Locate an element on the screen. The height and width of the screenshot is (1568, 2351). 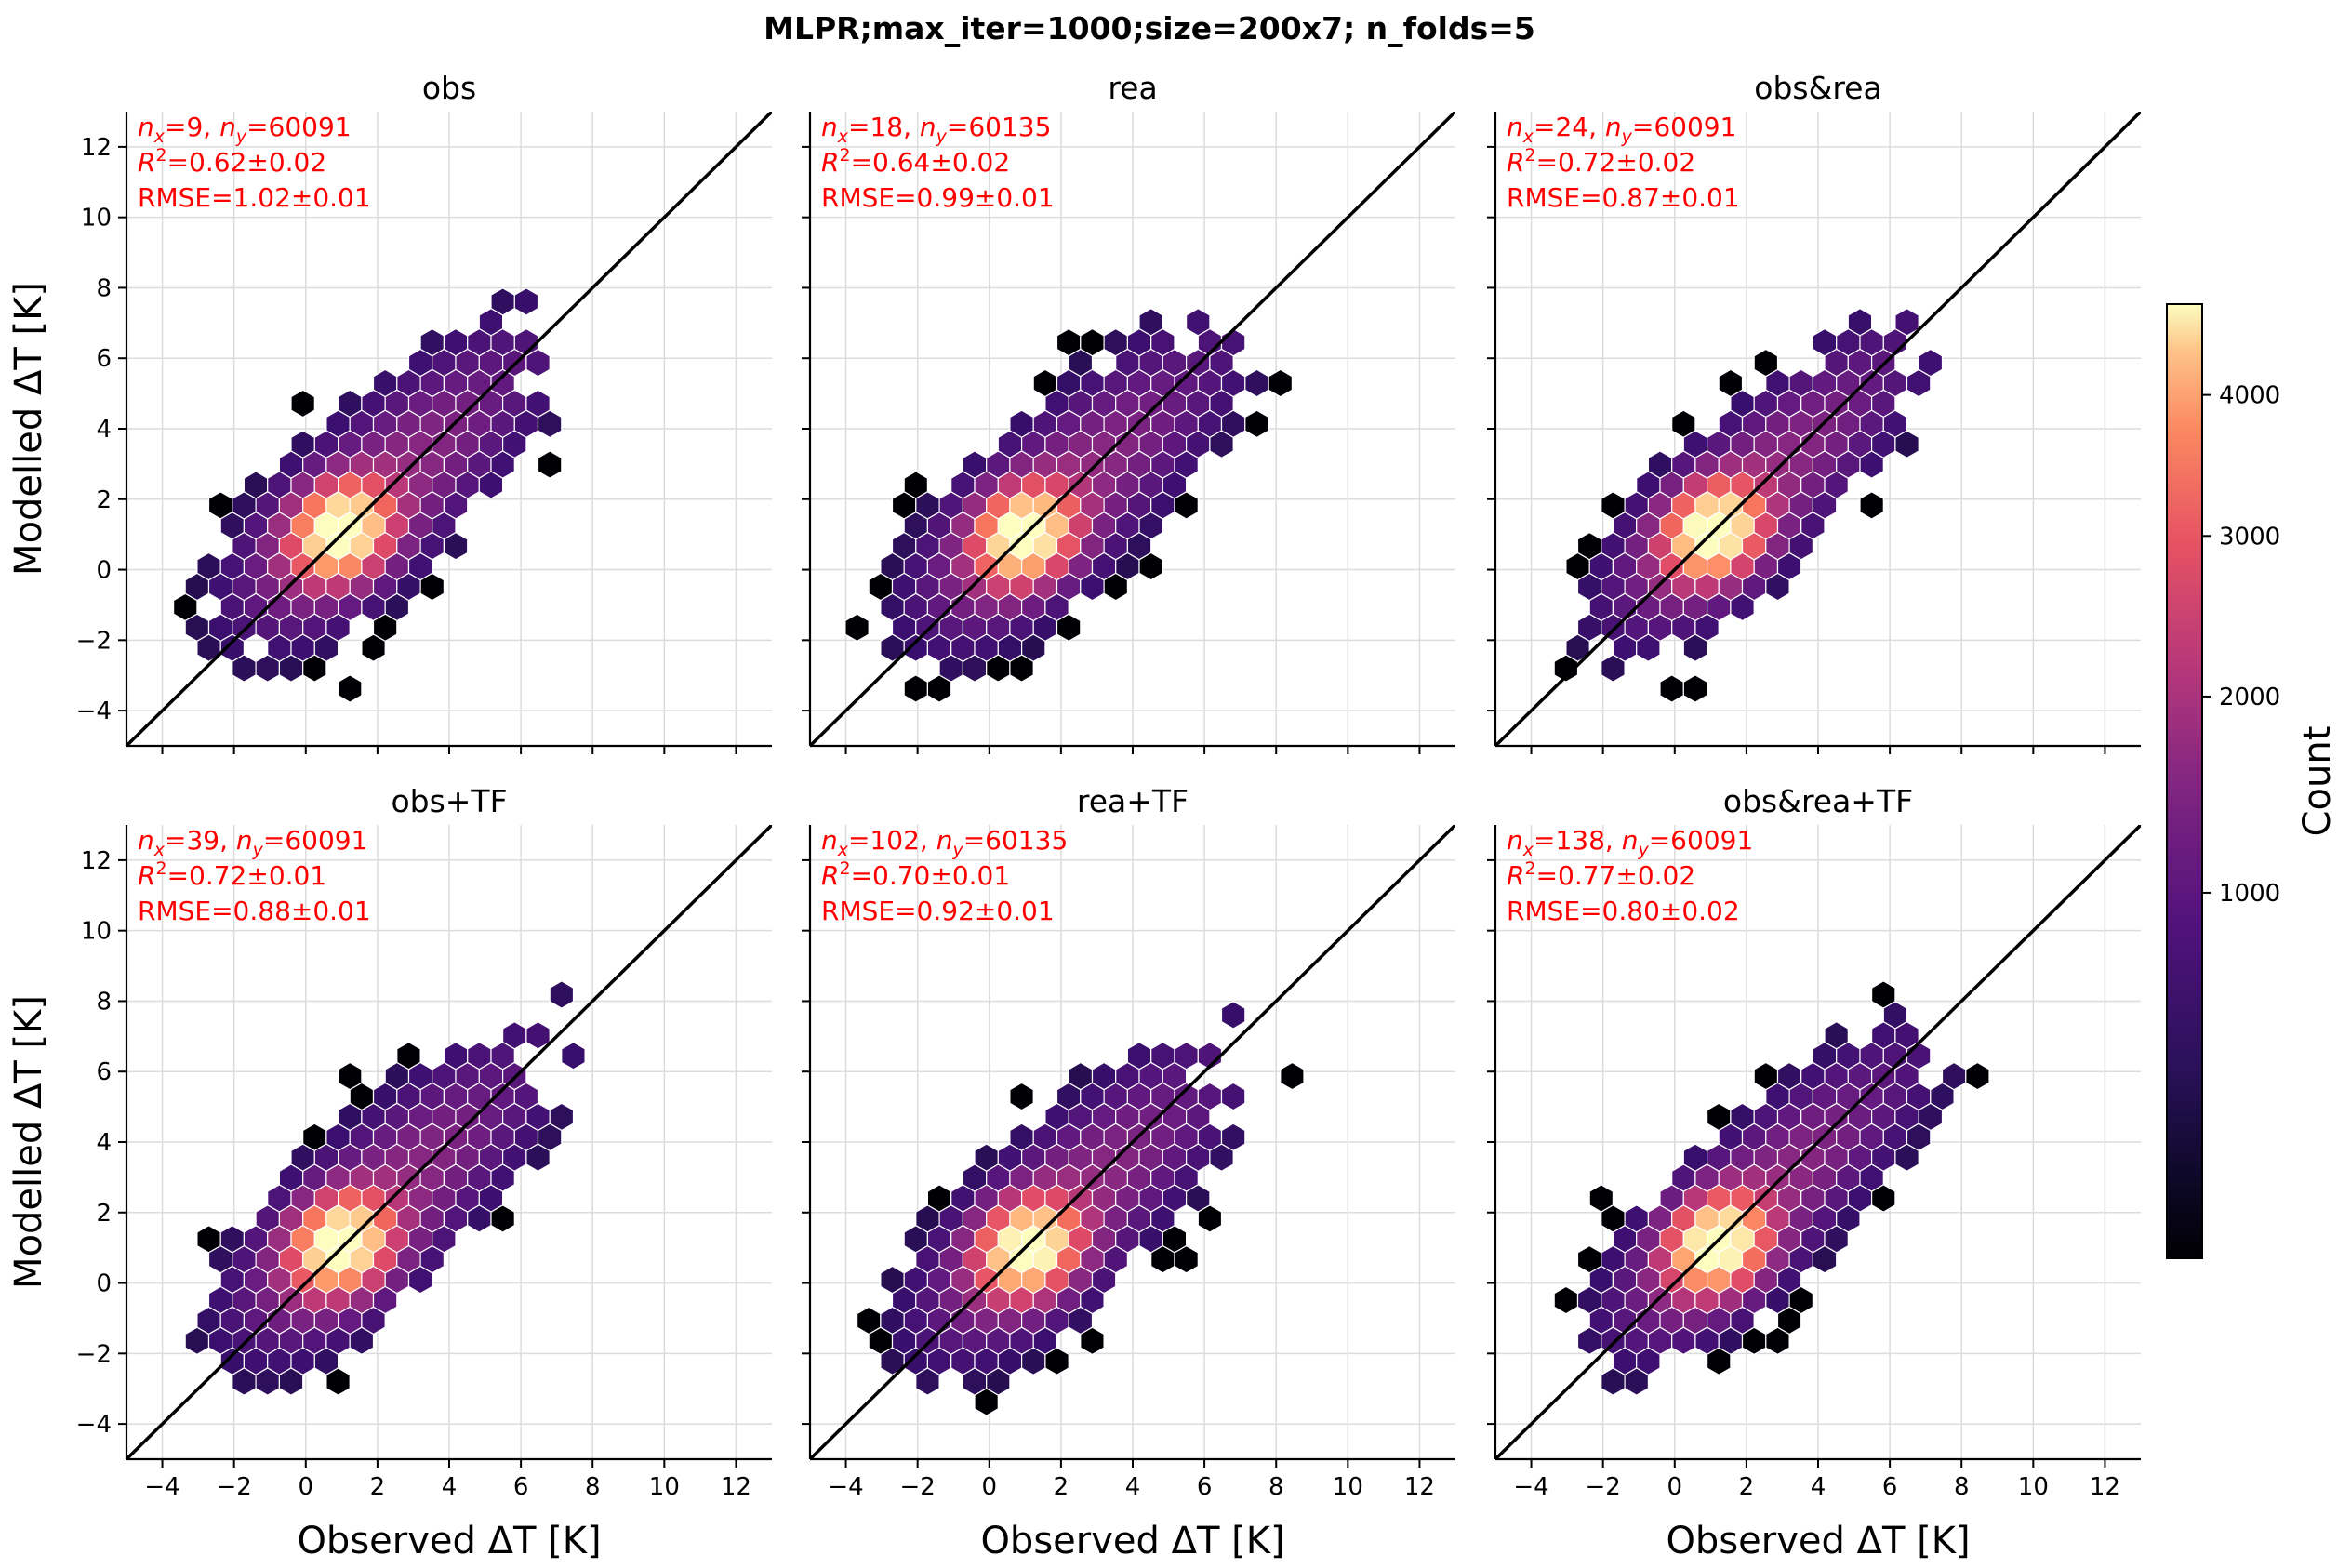
colorbar: 1000 2000 3000 4000 Count is located at coordinates (2252, 781).